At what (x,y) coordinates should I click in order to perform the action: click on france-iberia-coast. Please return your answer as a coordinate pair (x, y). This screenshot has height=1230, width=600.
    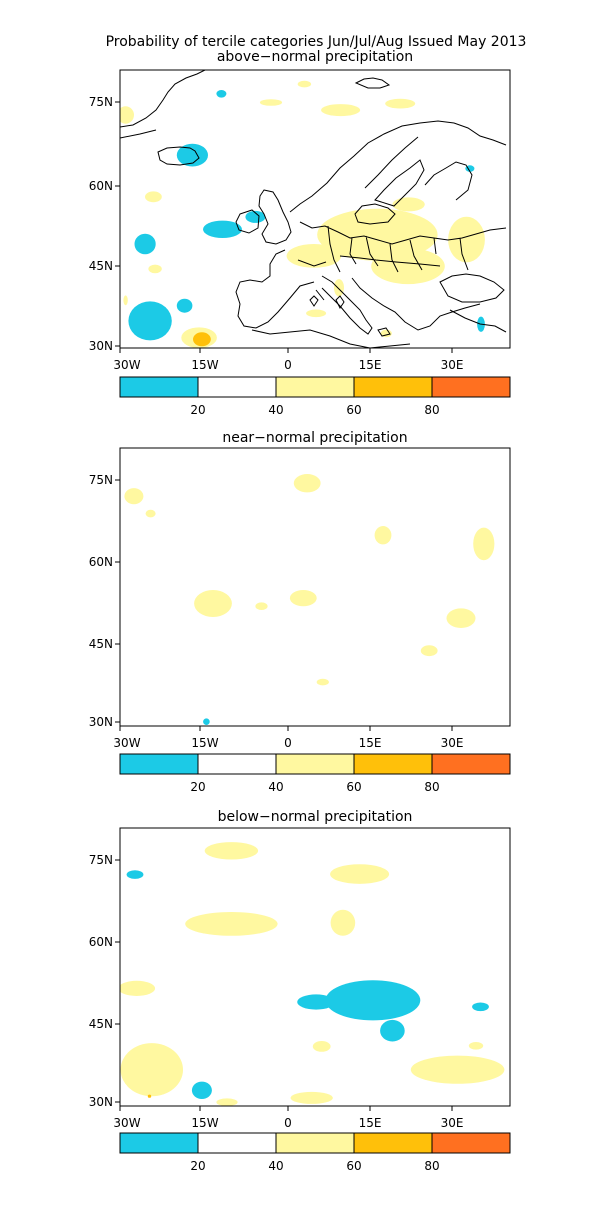
    Looking at the image, I should click on (275, 289).